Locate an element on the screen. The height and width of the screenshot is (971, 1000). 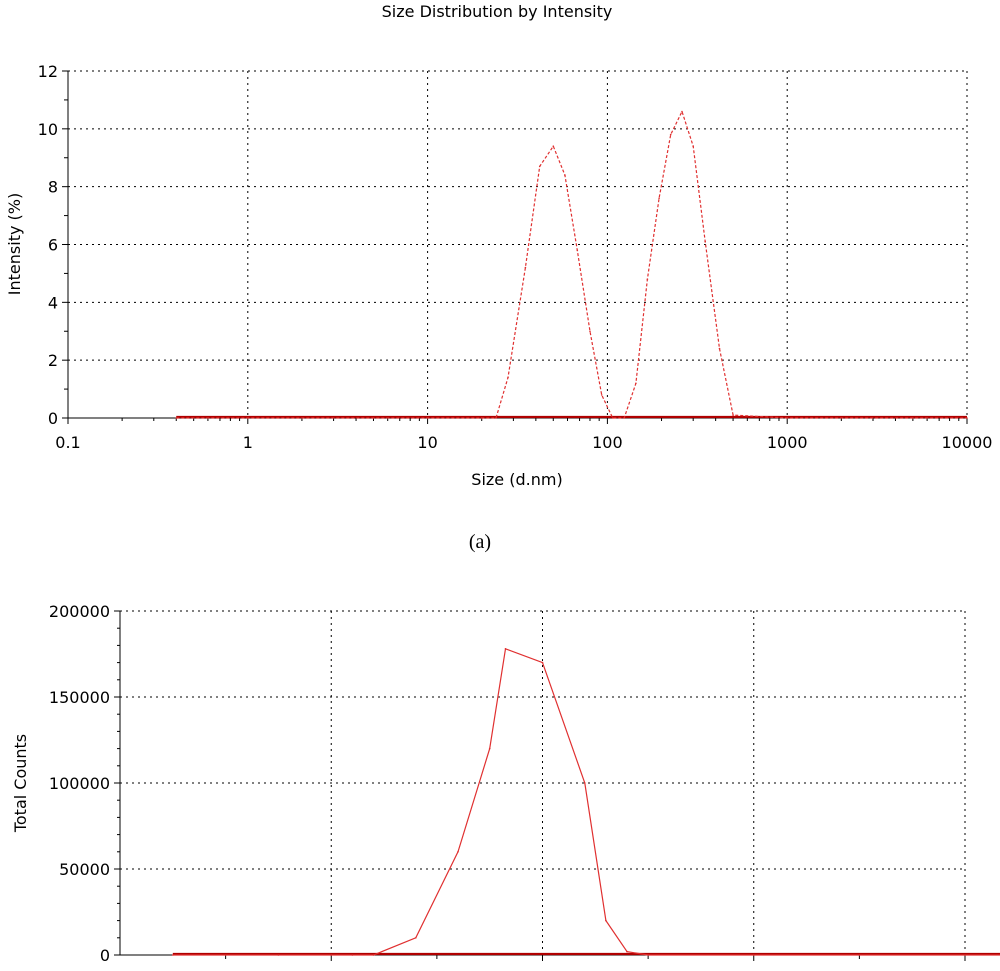
chart-a-y-tick-label: 6 is located at coordinates (53, 245).